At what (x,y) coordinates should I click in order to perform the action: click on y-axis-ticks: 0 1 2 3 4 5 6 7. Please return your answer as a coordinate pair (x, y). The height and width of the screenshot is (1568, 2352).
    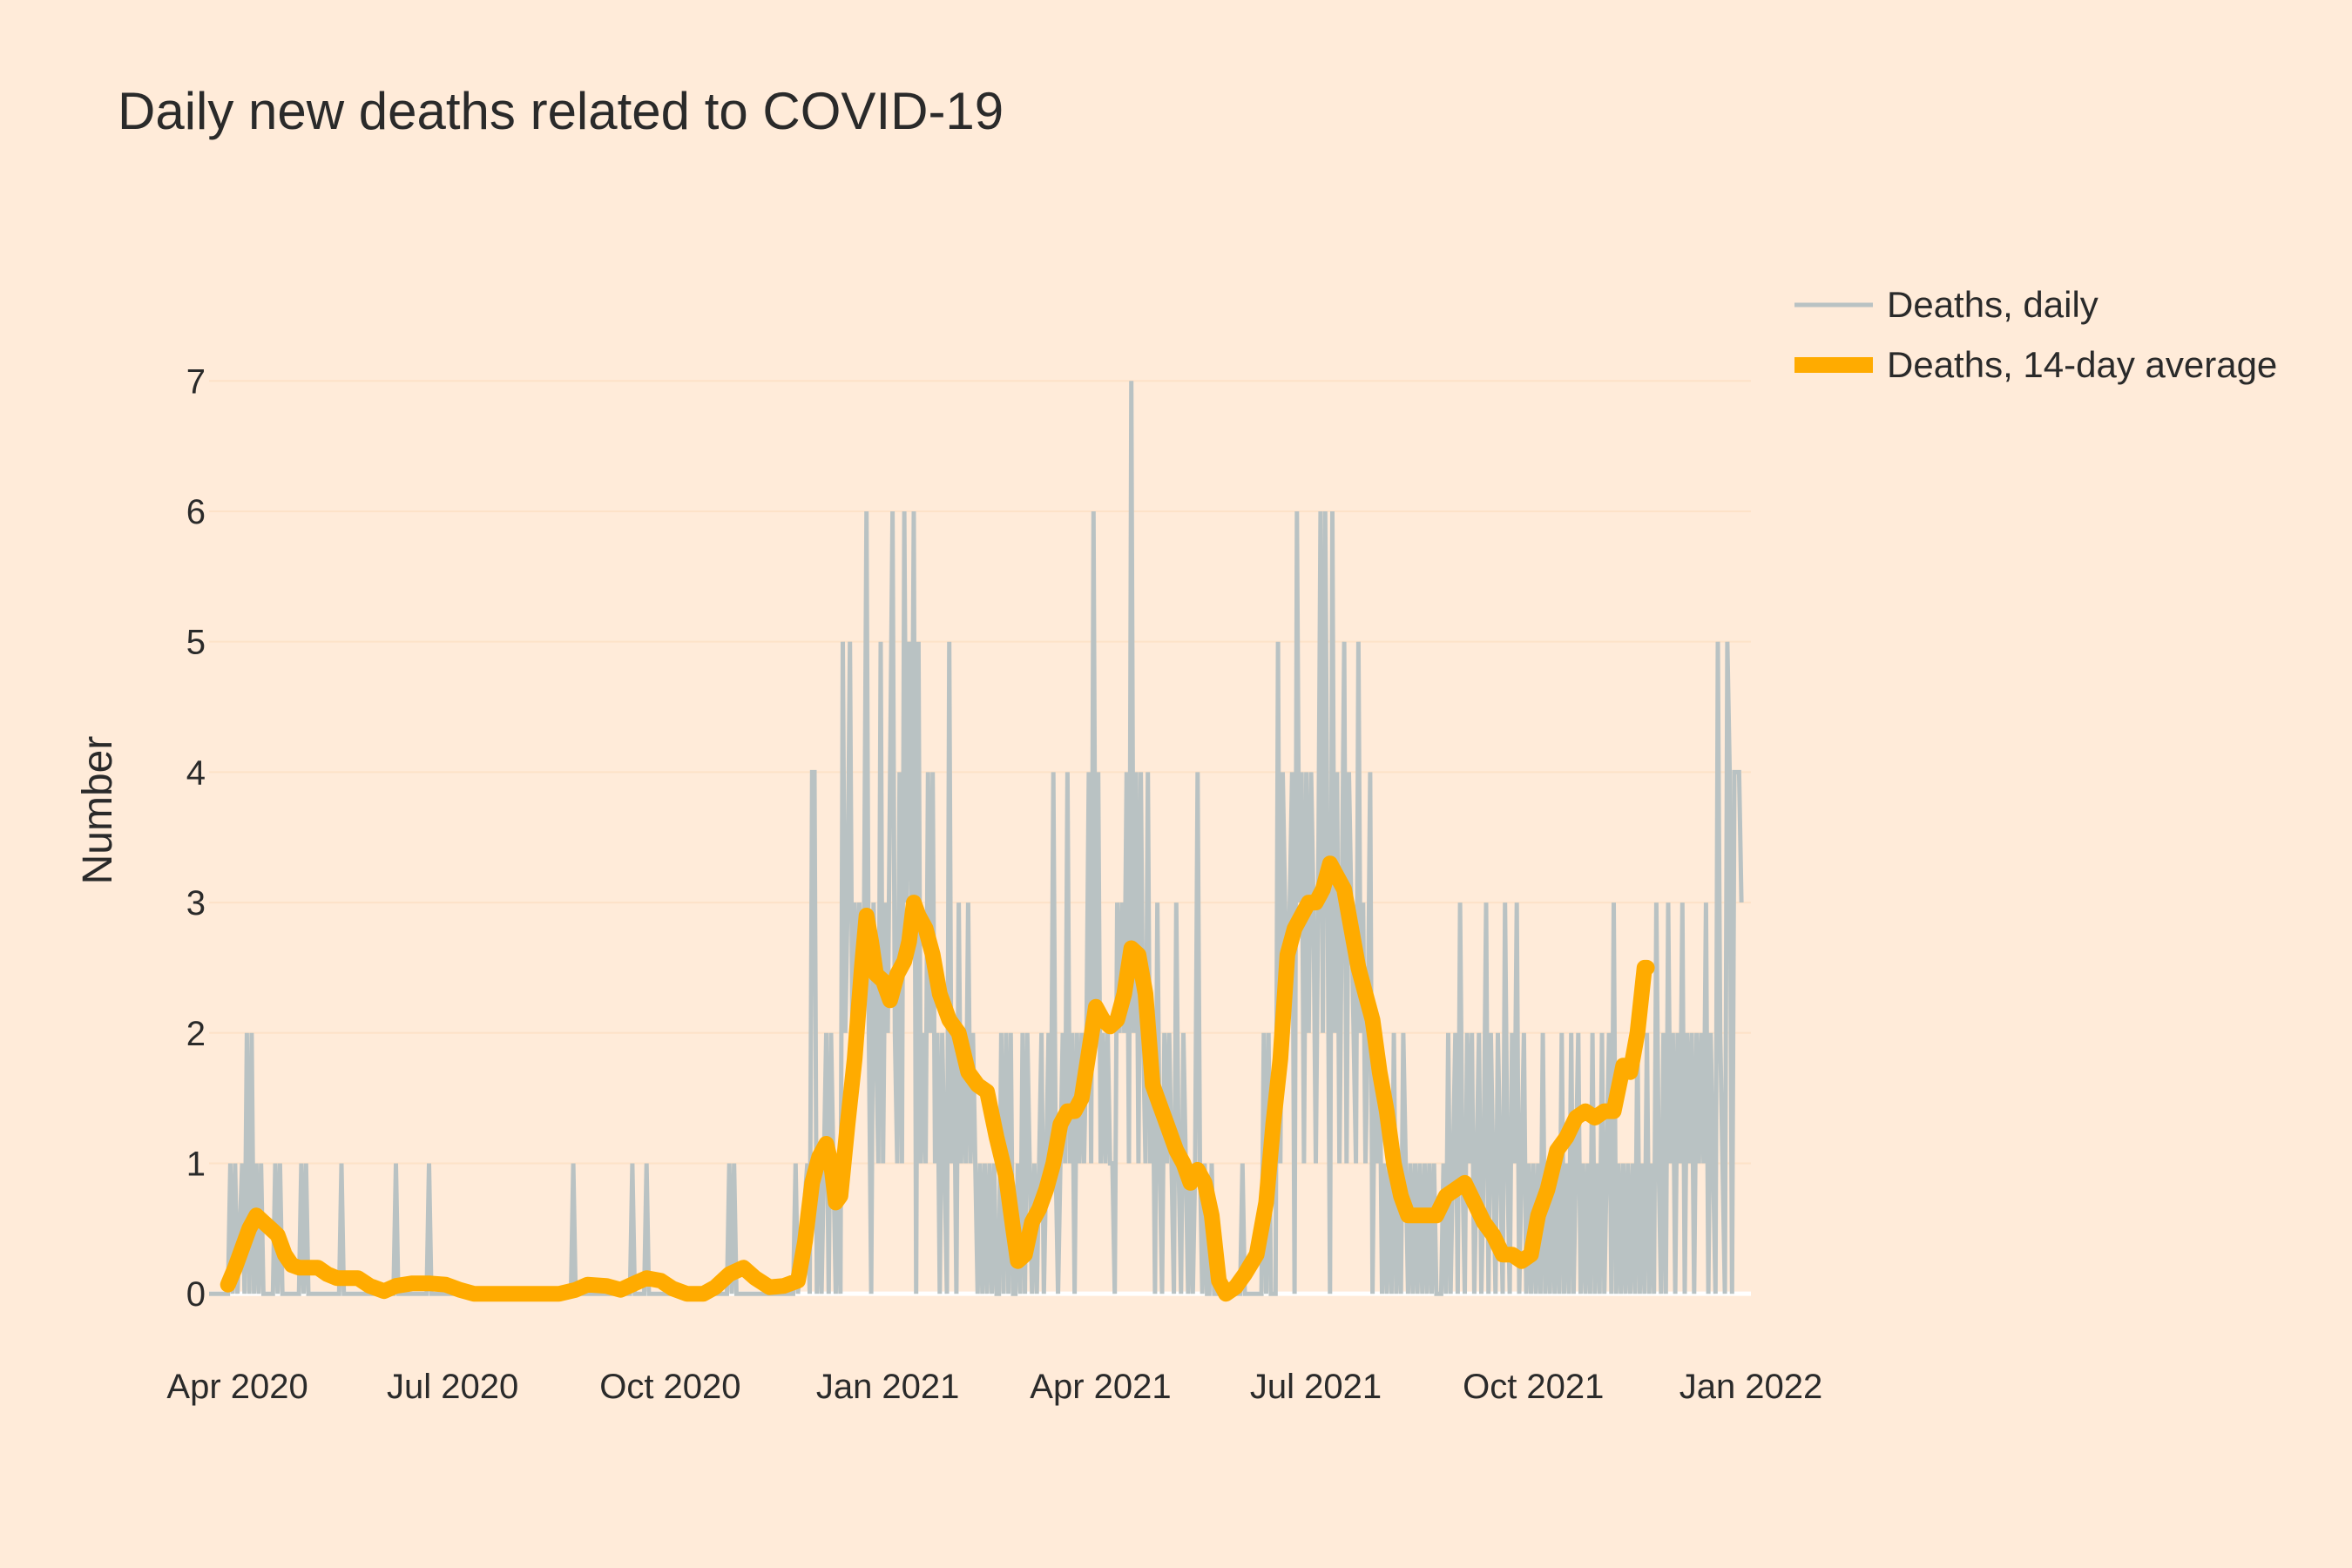
    Looking at the image, I should click on (196, 838).